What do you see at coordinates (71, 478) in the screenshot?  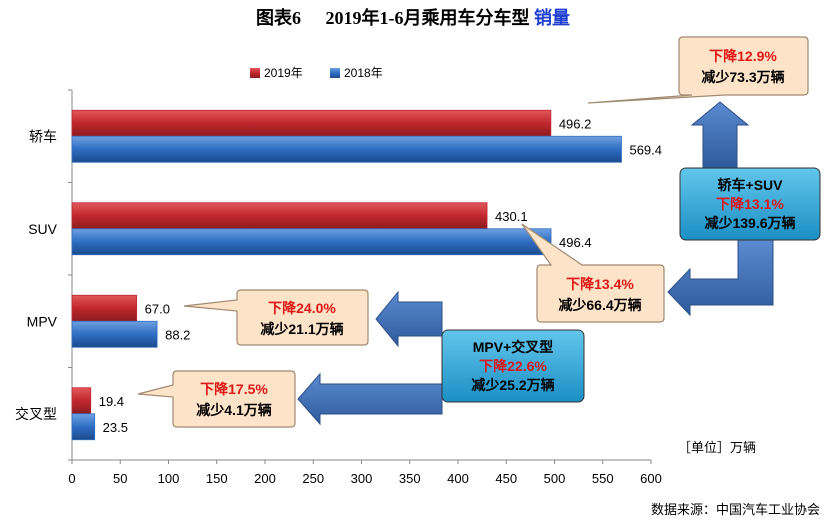 I see `x-tick-label-0: 0` at bounding box center [71, 478].